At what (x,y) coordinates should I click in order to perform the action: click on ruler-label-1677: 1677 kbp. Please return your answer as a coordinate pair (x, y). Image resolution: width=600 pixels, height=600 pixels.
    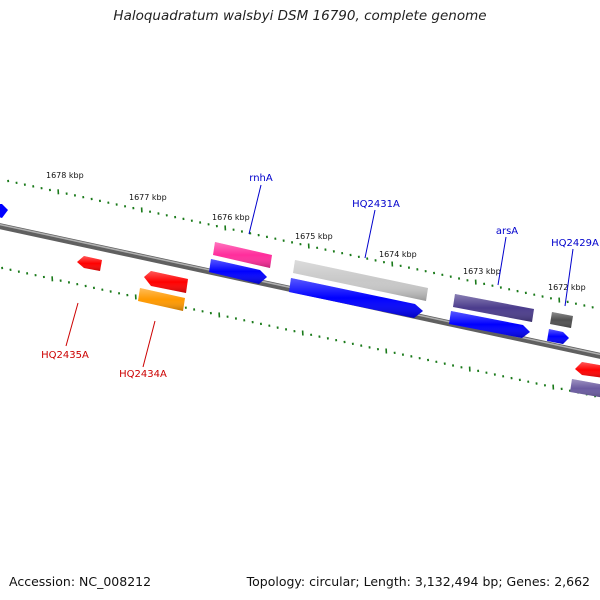
    Looking at the image, I should click on (148, 197).